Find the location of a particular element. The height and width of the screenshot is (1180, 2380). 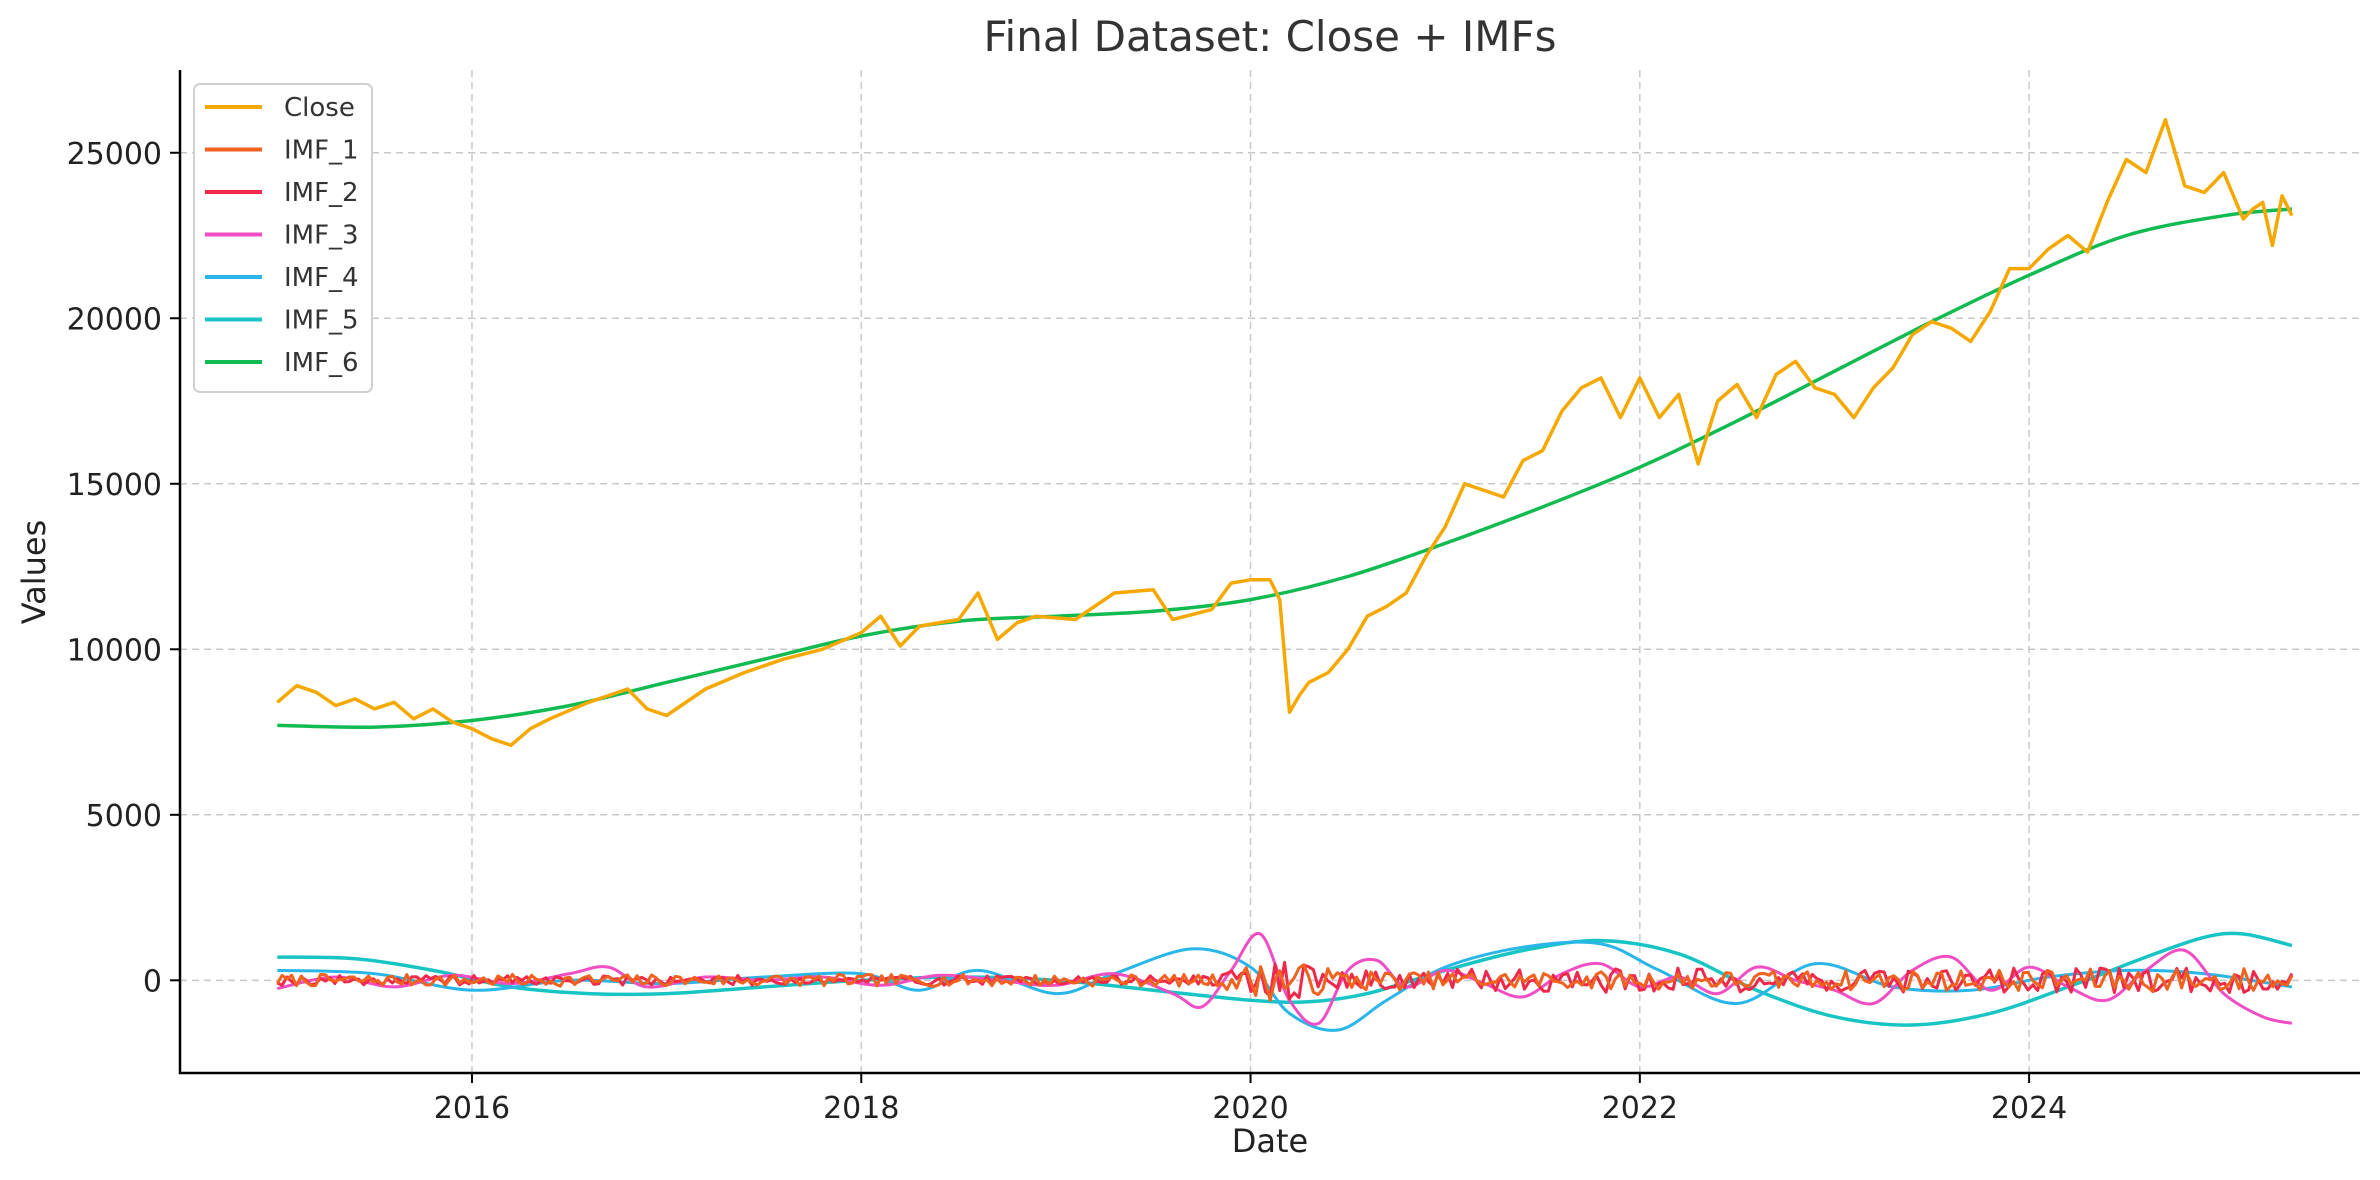

legend-label: Close is located at coordinates (319, 108).